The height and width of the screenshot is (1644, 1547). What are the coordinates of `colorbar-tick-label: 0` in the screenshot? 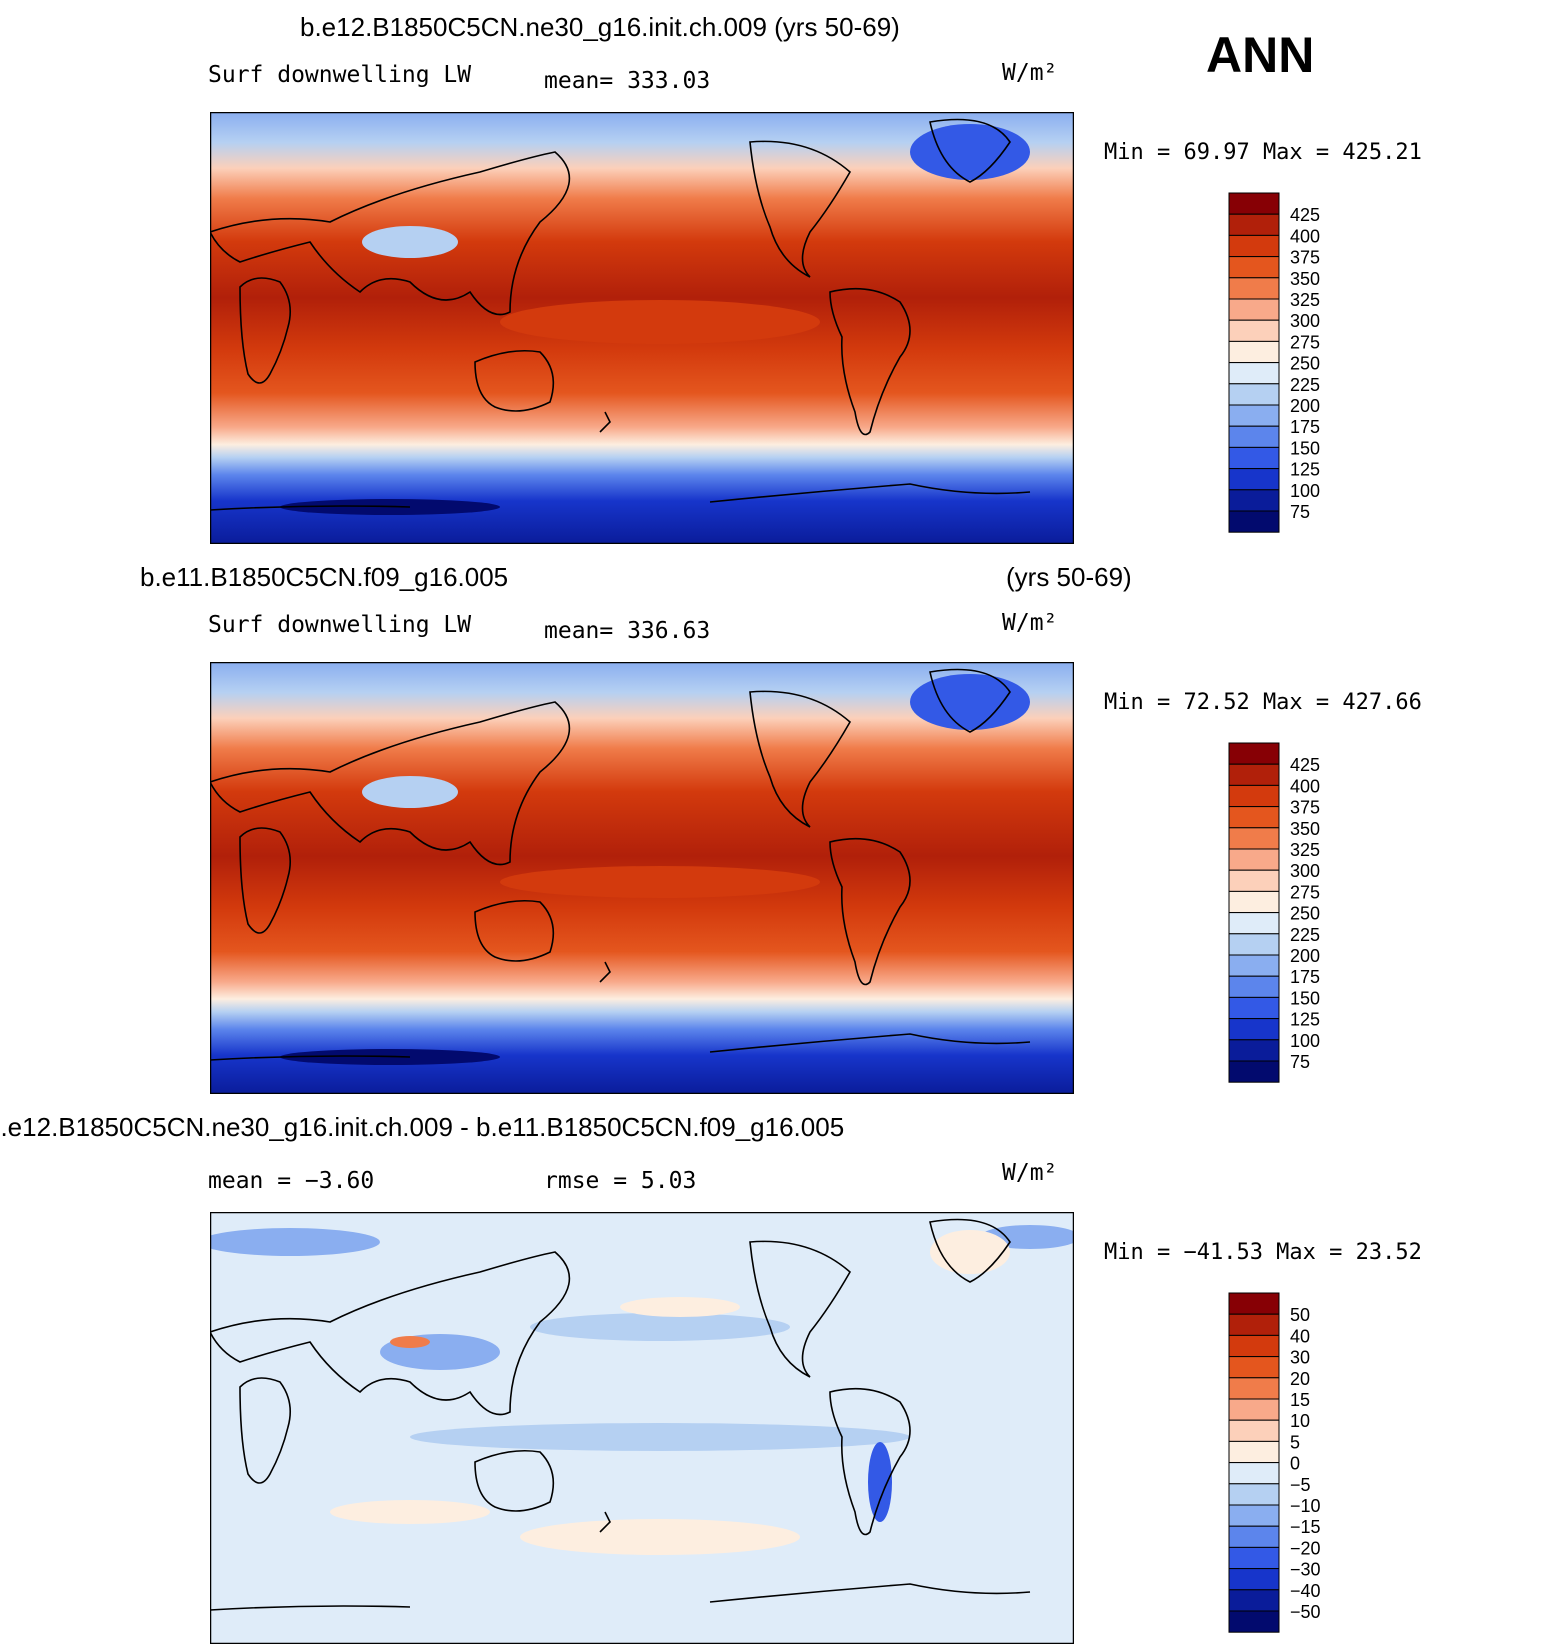 It's located at (1295, 1464).